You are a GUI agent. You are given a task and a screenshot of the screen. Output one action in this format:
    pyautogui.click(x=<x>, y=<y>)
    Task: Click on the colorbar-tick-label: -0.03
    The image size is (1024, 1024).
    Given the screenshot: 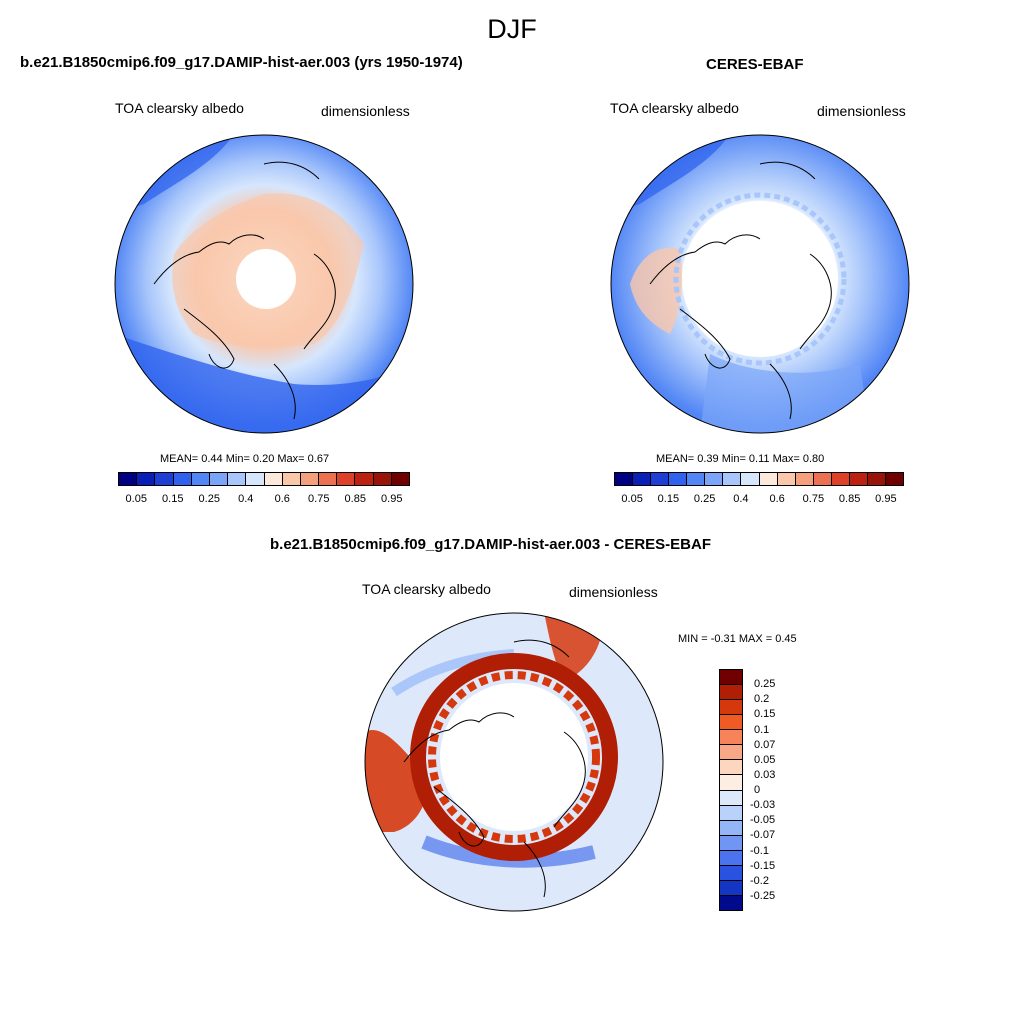 What is the action you would take?
    pyautogui.click(x=763, y=805)
    